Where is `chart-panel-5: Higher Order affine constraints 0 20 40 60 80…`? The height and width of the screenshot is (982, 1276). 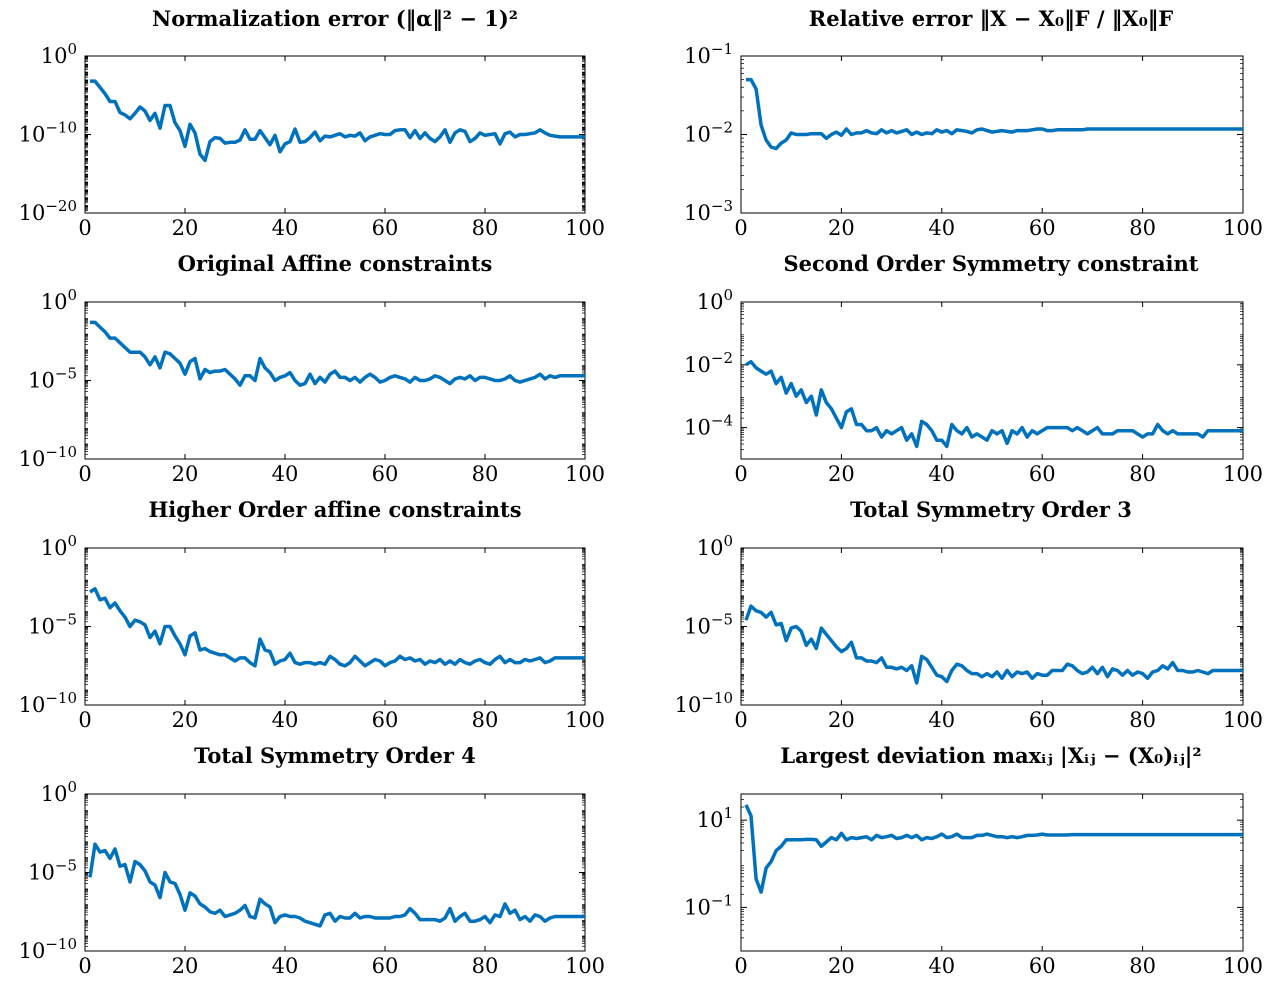
chart-panel-5: Higher Order affine constraints 0 20 40 60 80… is located at coordinates (312, 614).